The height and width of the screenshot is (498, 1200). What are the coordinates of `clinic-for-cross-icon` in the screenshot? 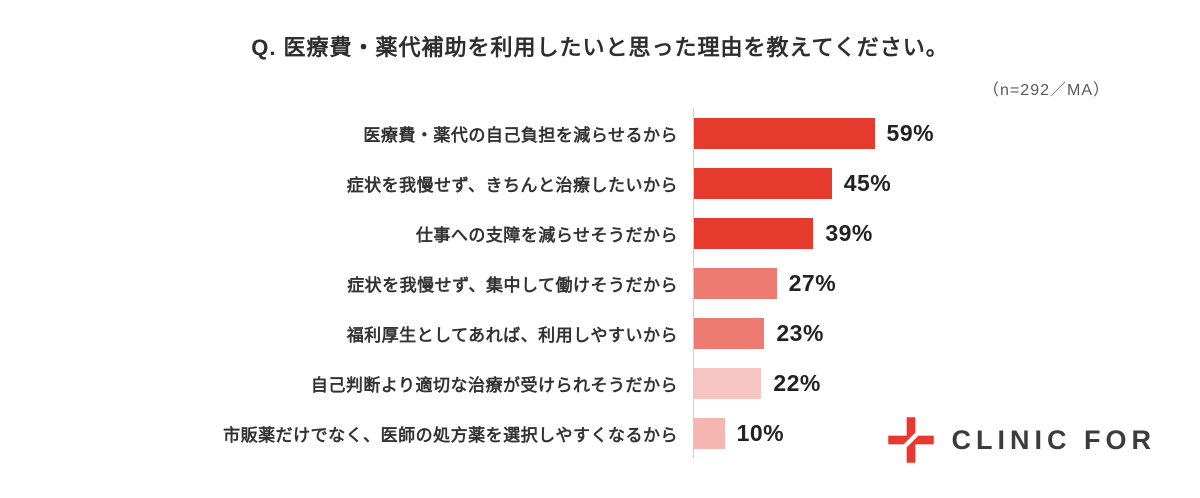 It's located at (910, 440).